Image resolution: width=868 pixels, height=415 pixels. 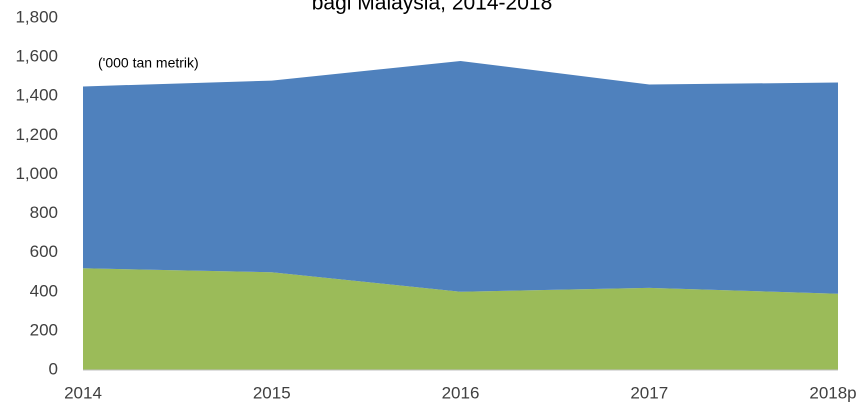 What do you see at coordinates (649, 392) in the screenshot?
I see `x-tick-label: 2017` at bounding box center [649, 392].